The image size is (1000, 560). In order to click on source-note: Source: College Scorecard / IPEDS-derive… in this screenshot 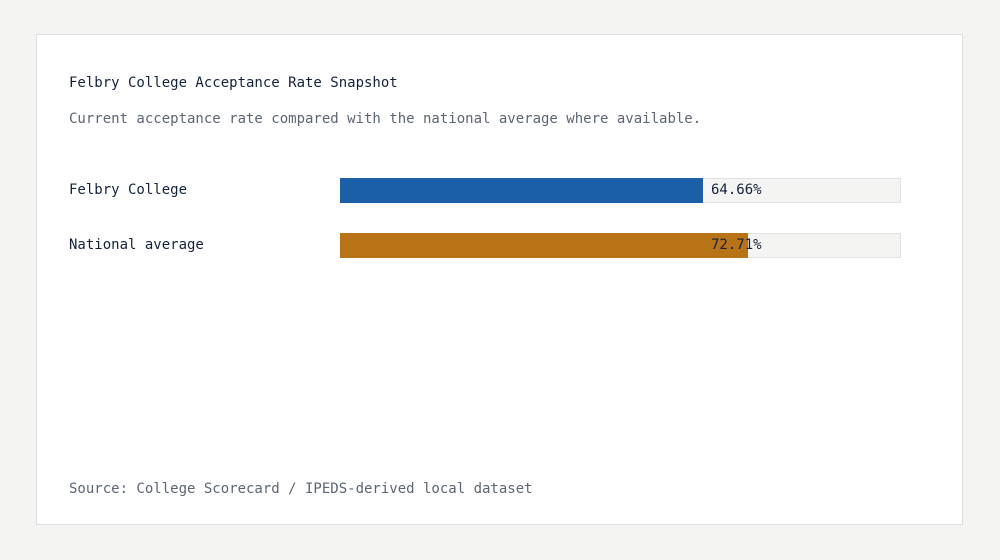, I will do `click(301, 489)`.